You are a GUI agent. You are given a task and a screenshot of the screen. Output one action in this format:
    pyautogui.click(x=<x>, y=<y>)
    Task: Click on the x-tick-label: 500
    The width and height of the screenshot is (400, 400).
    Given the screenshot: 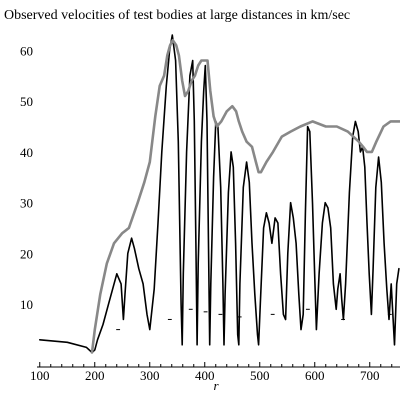 What is the action you would take?
    pyautogui.click(x=260, y=375)
    